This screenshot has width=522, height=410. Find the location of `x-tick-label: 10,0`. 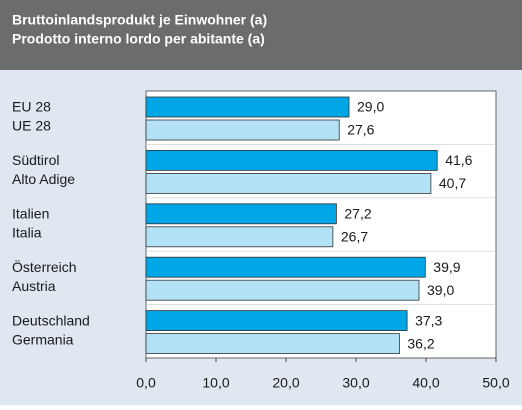

x-tick-label: 10,0 is located at coordinates (215, 383).